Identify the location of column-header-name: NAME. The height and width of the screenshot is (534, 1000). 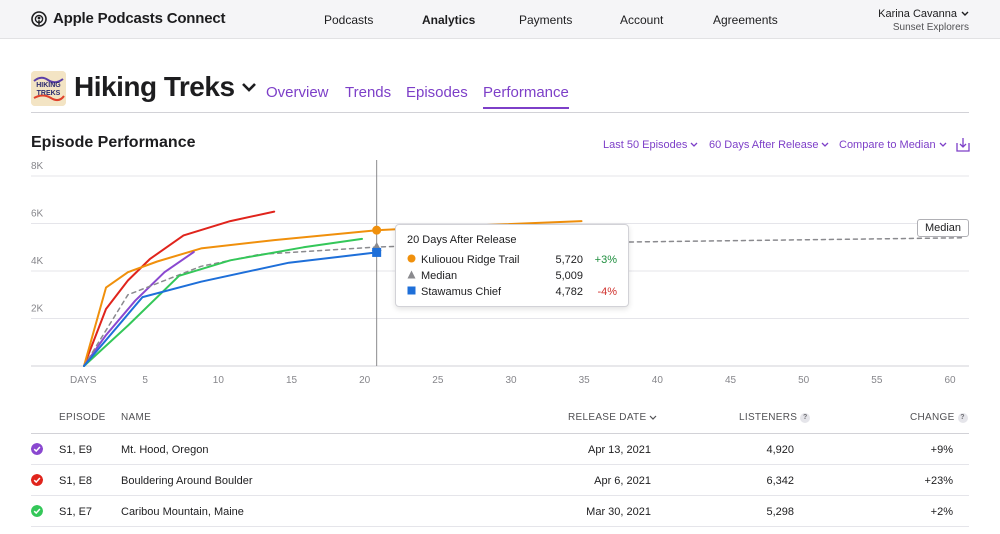
(136, 417).